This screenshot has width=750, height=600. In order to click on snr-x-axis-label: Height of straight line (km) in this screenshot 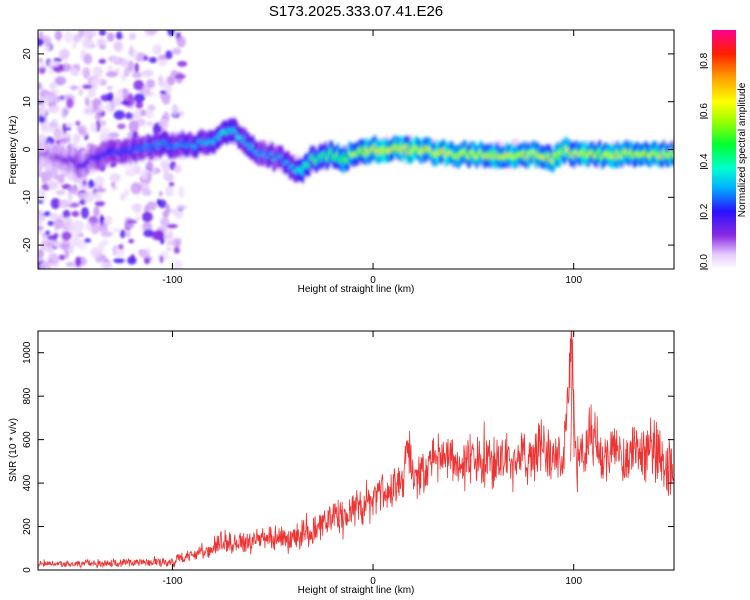, I will do `click(356, 590)`.